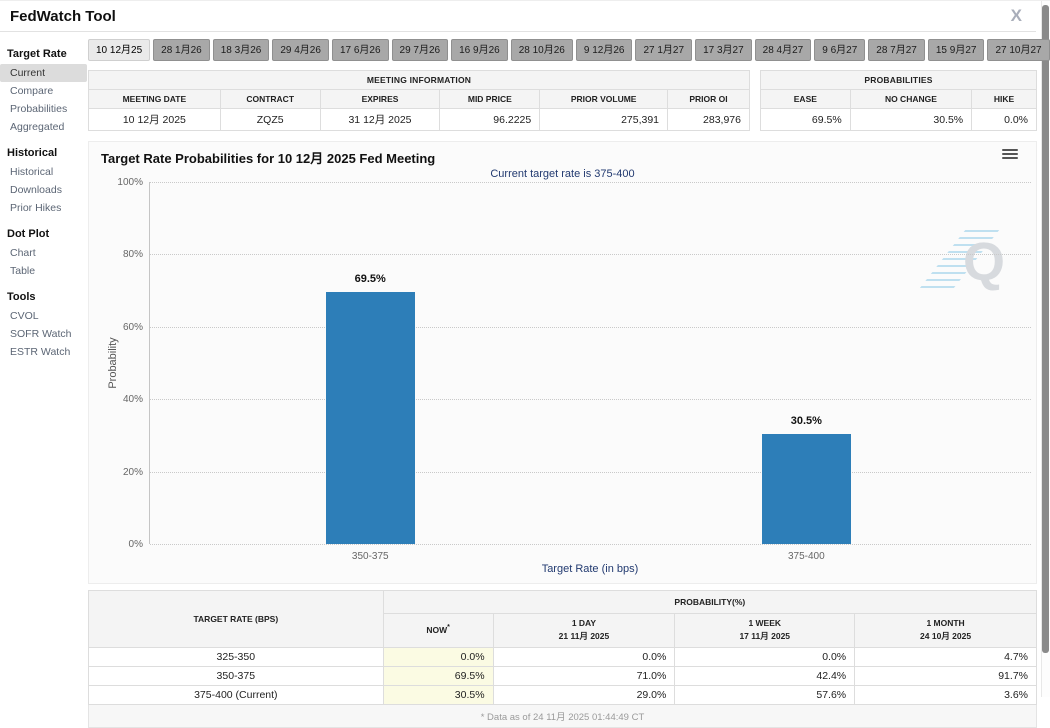  I want to click on cme-q-watermark-icon: Q, so click(960, 263).